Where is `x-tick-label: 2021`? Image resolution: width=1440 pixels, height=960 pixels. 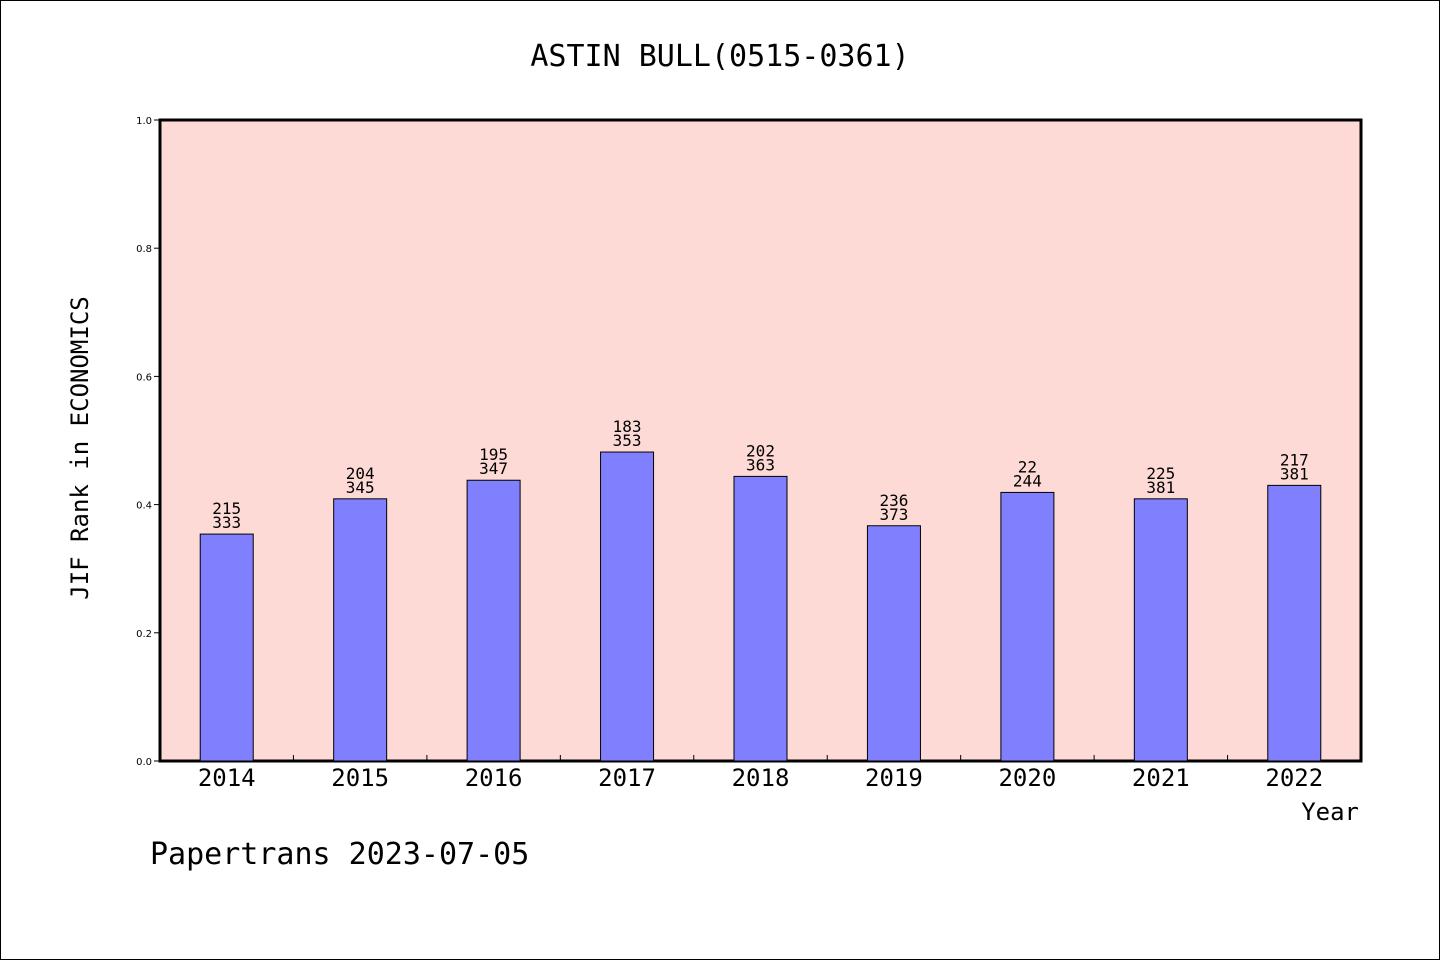 x-tick-label: 2021 is located at coordinates (1161, 778).